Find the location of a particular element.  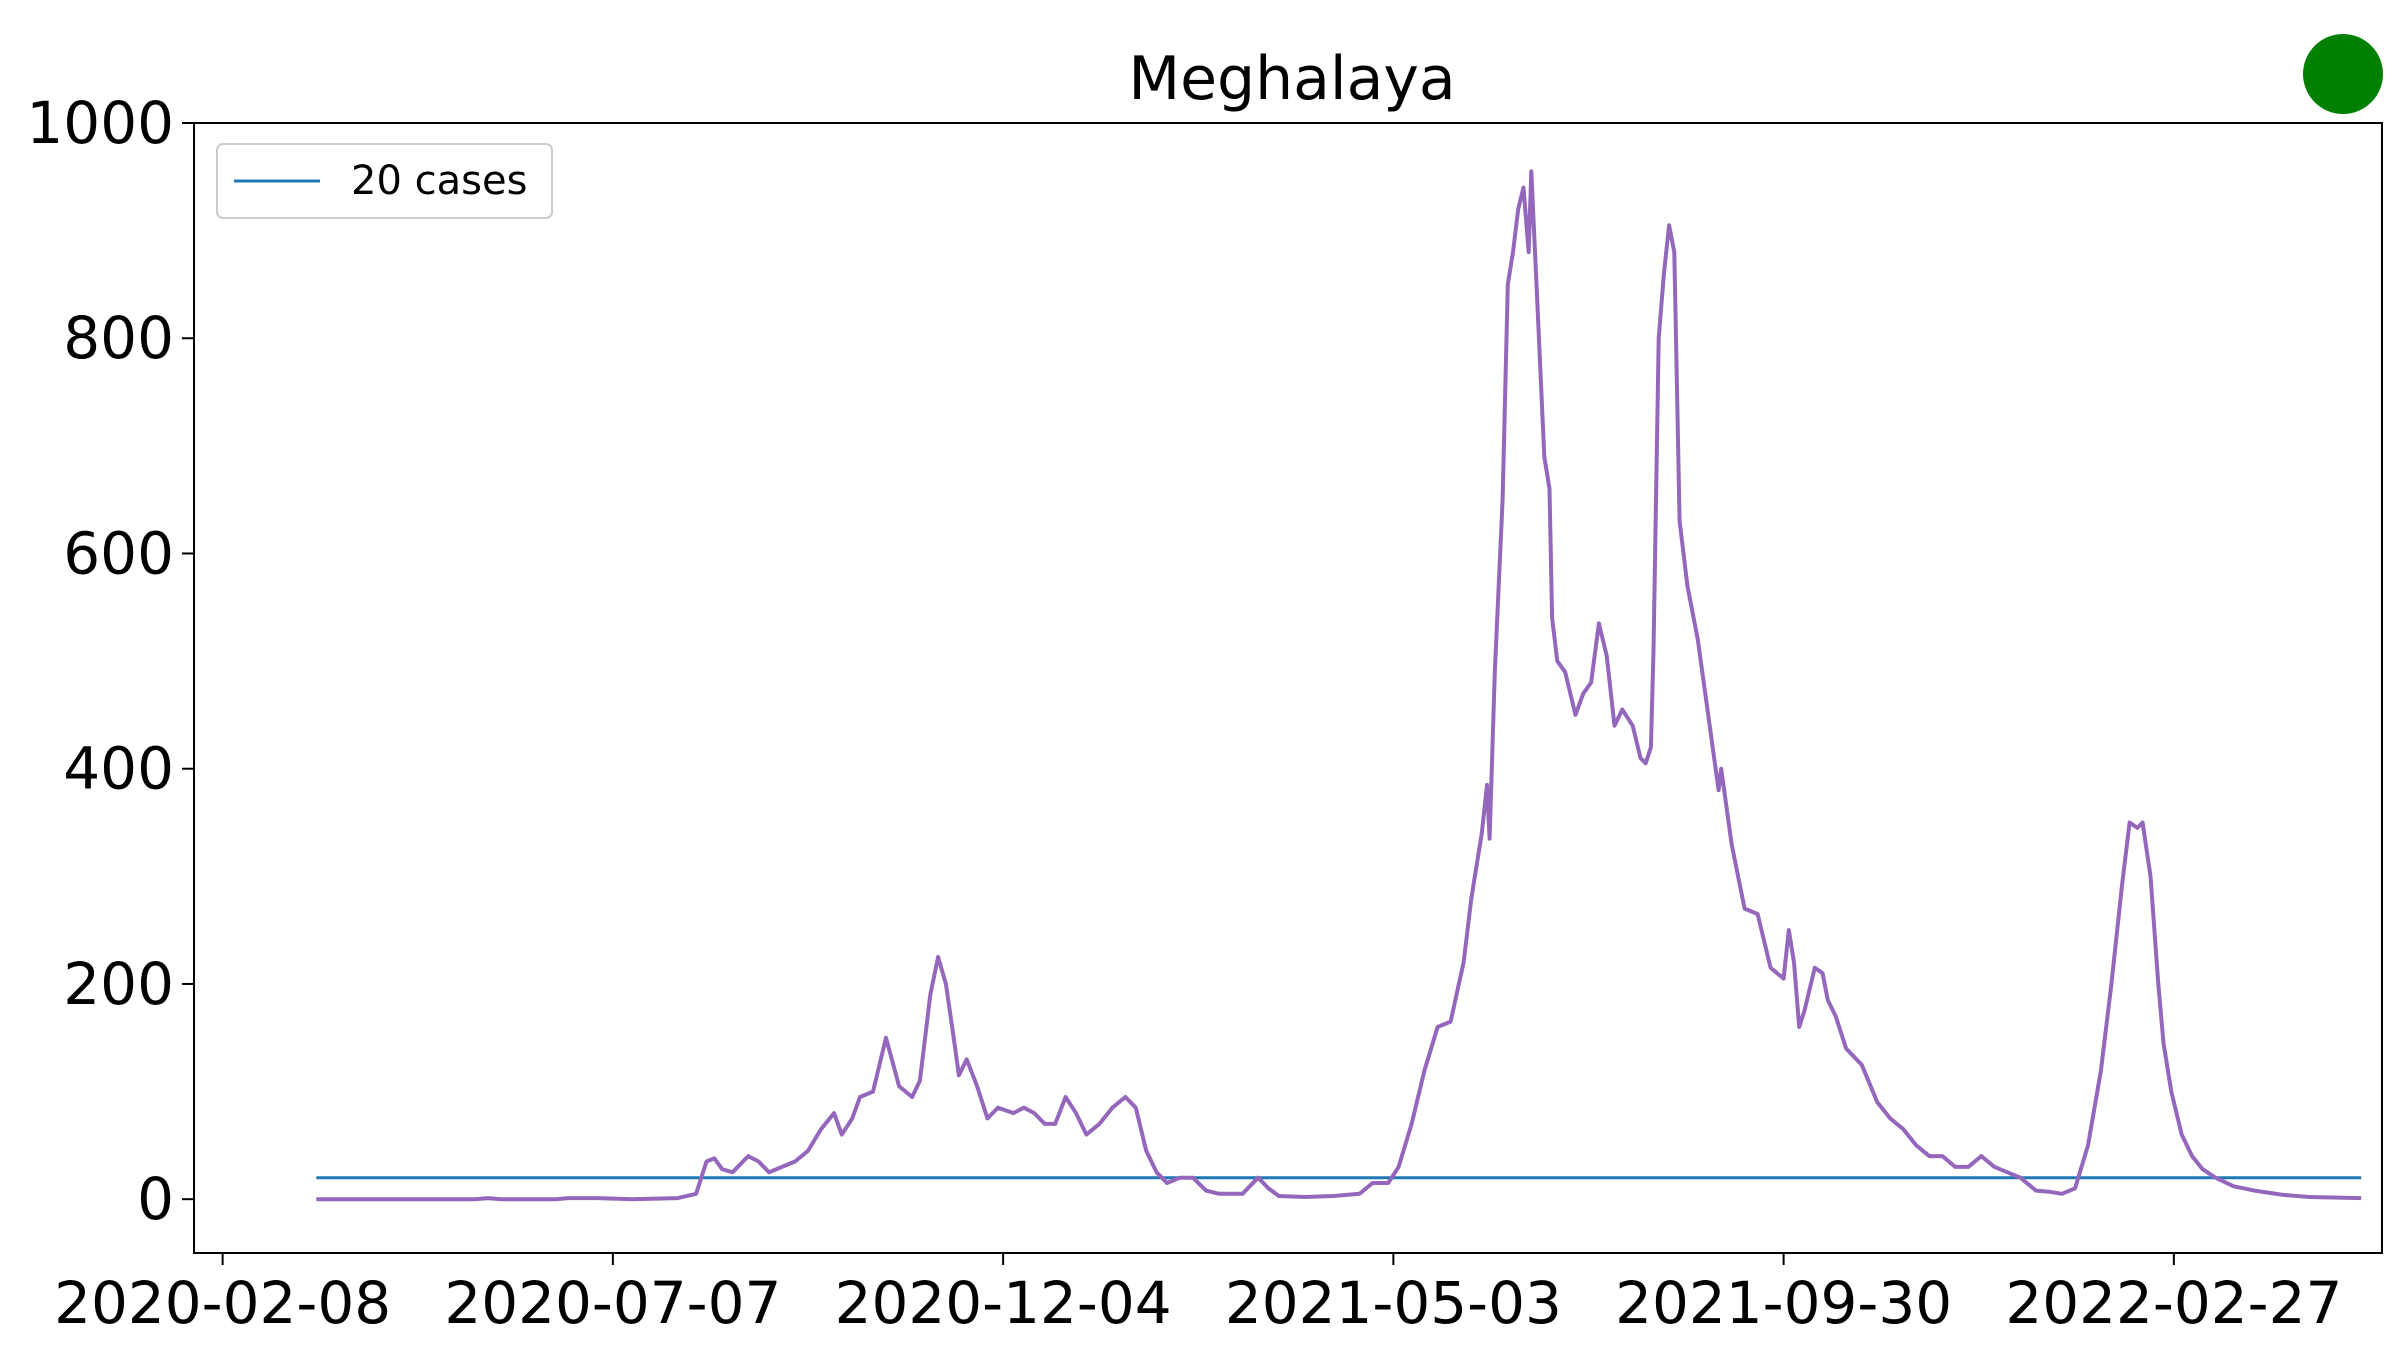

y-axis: 0 200 400 600 800 1000 is located at coordinates (110, 661).